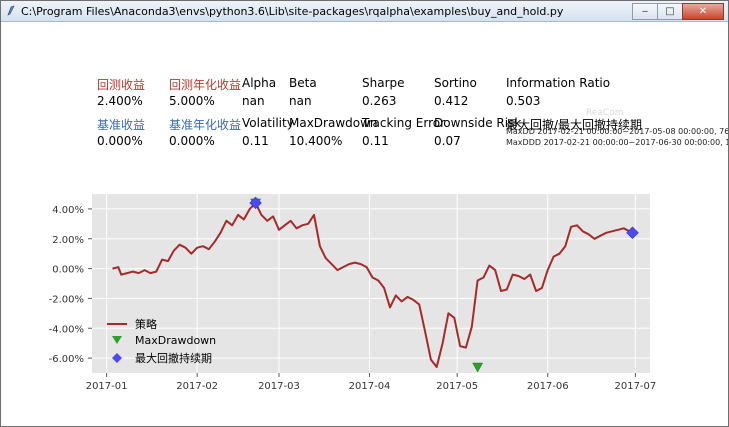 Image resolution: width=729 pixels, height=427 pixels. What do you see at coordinates (300, 101) in the screenshot?
I see `metric-value-beta: nan` at bounding box center [300, 101].